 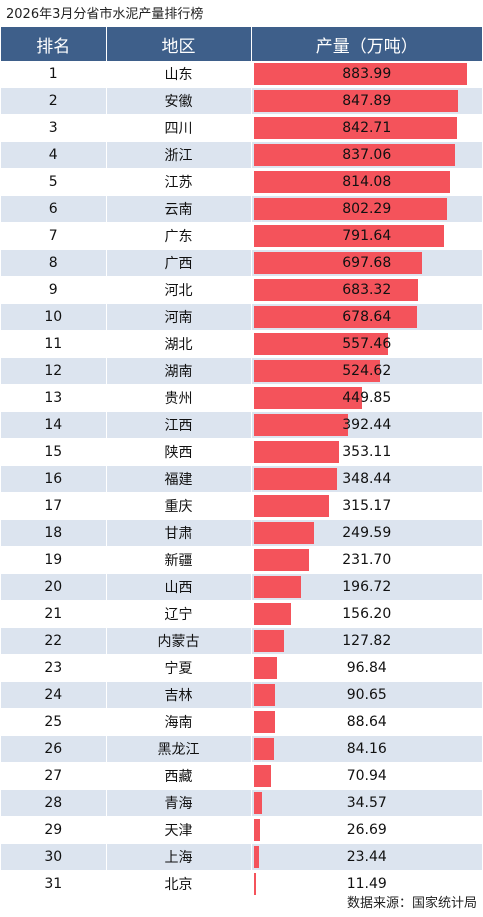 What do you see at coordinates (366, 749) in the screenshot?
I see `value-label: 84.16` at bounding box center [366, 749].